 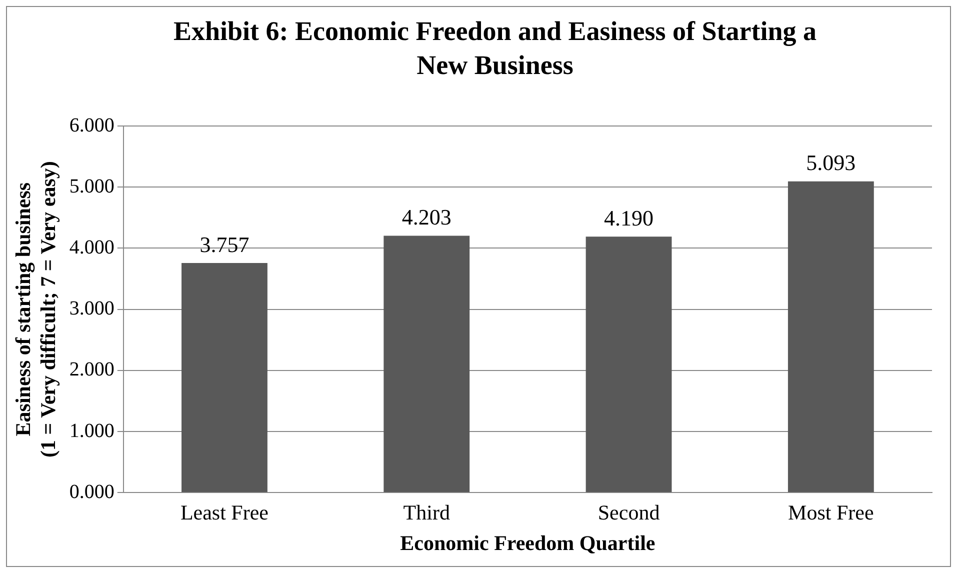 What do you see at coordinates (495, 48) in the screenshot?
I see `chart-title: Exhibit 6: Economic Freedon and Easiness of Starting a New Business` at bounding box center [495, 48].